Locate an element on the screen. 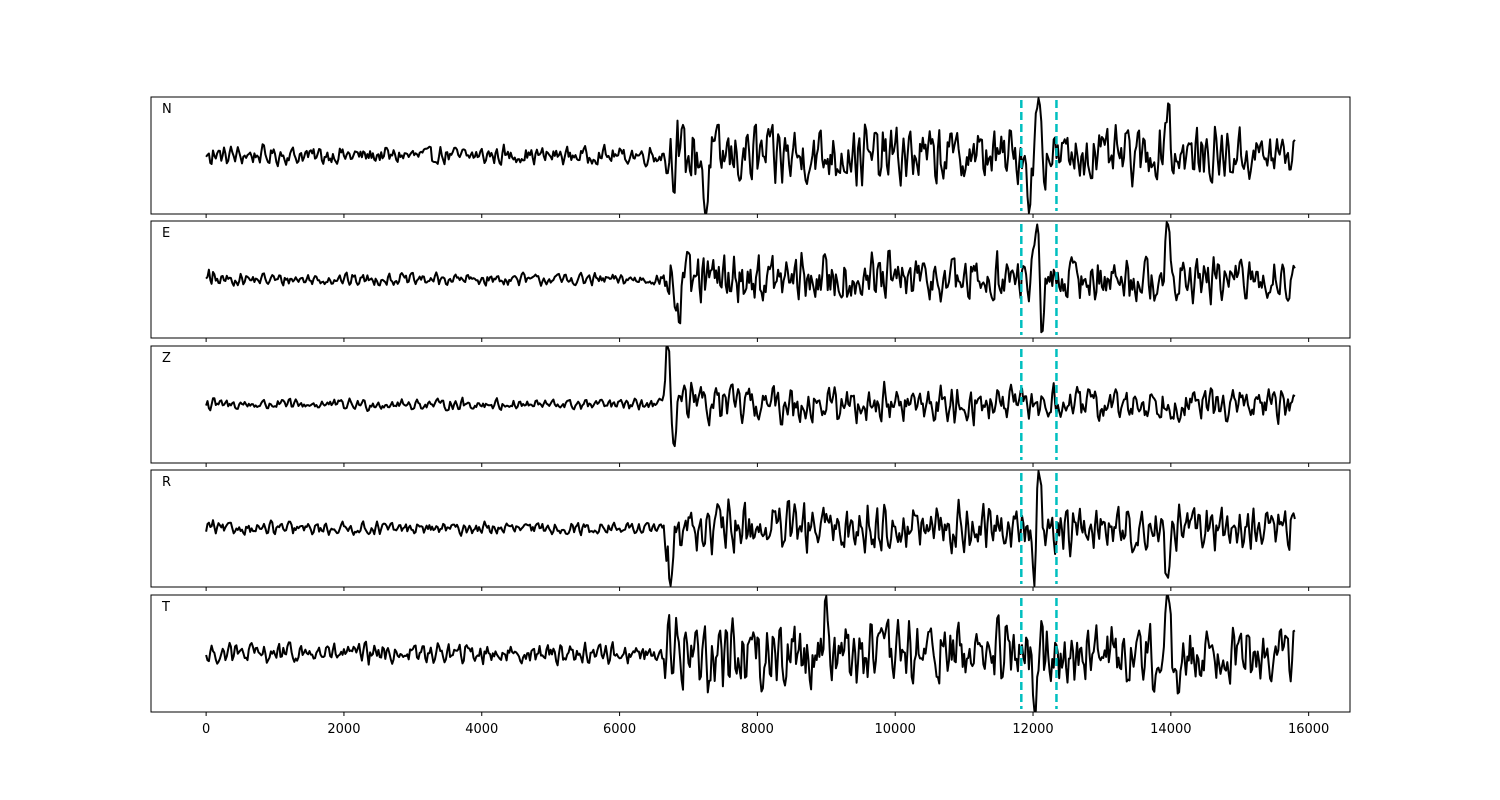  panel-t-label: T is located at coordinates (165, 607).